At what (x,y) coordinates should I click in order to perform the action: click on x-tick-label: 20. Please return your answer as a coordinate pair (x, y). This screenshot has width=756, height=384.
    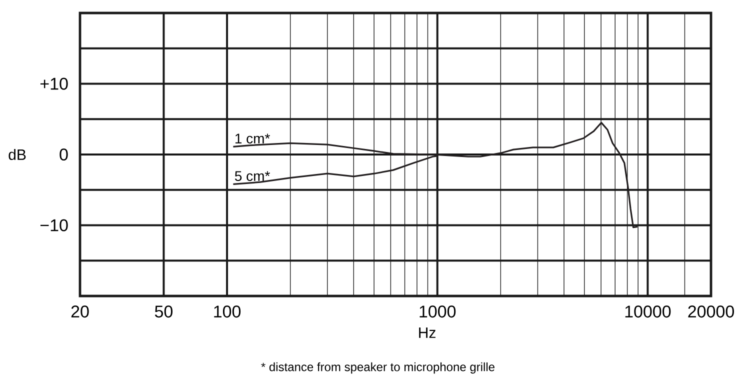
    Looking at the image, I should click on (80, 312).